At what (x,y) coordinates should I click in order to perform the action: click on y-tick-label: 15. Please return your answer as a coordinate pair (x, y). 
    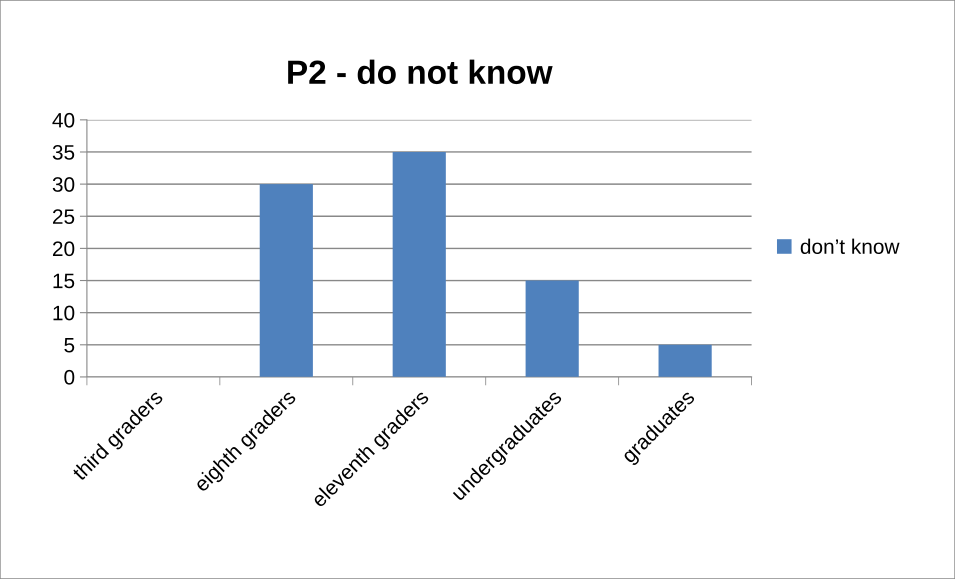
    Looking at the image, I should click on (64, 281).